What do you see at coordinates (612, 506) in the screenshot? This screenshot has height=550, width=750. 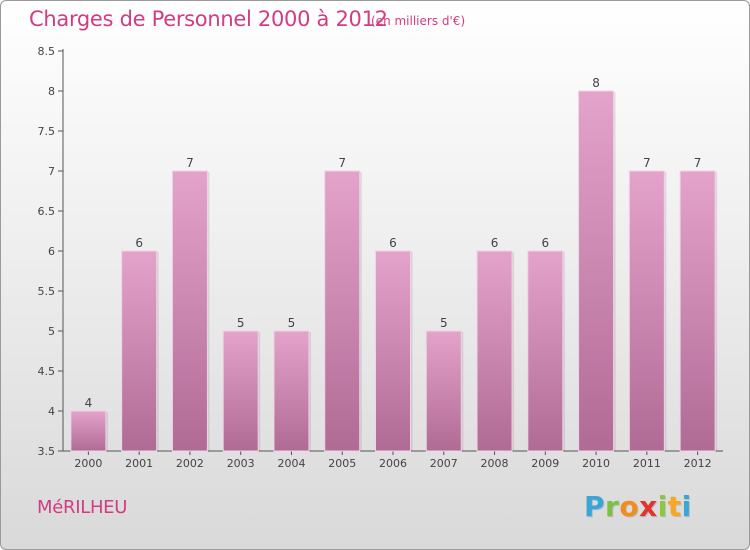 I see `logo-letter: r` at bounding box center [612, 506].